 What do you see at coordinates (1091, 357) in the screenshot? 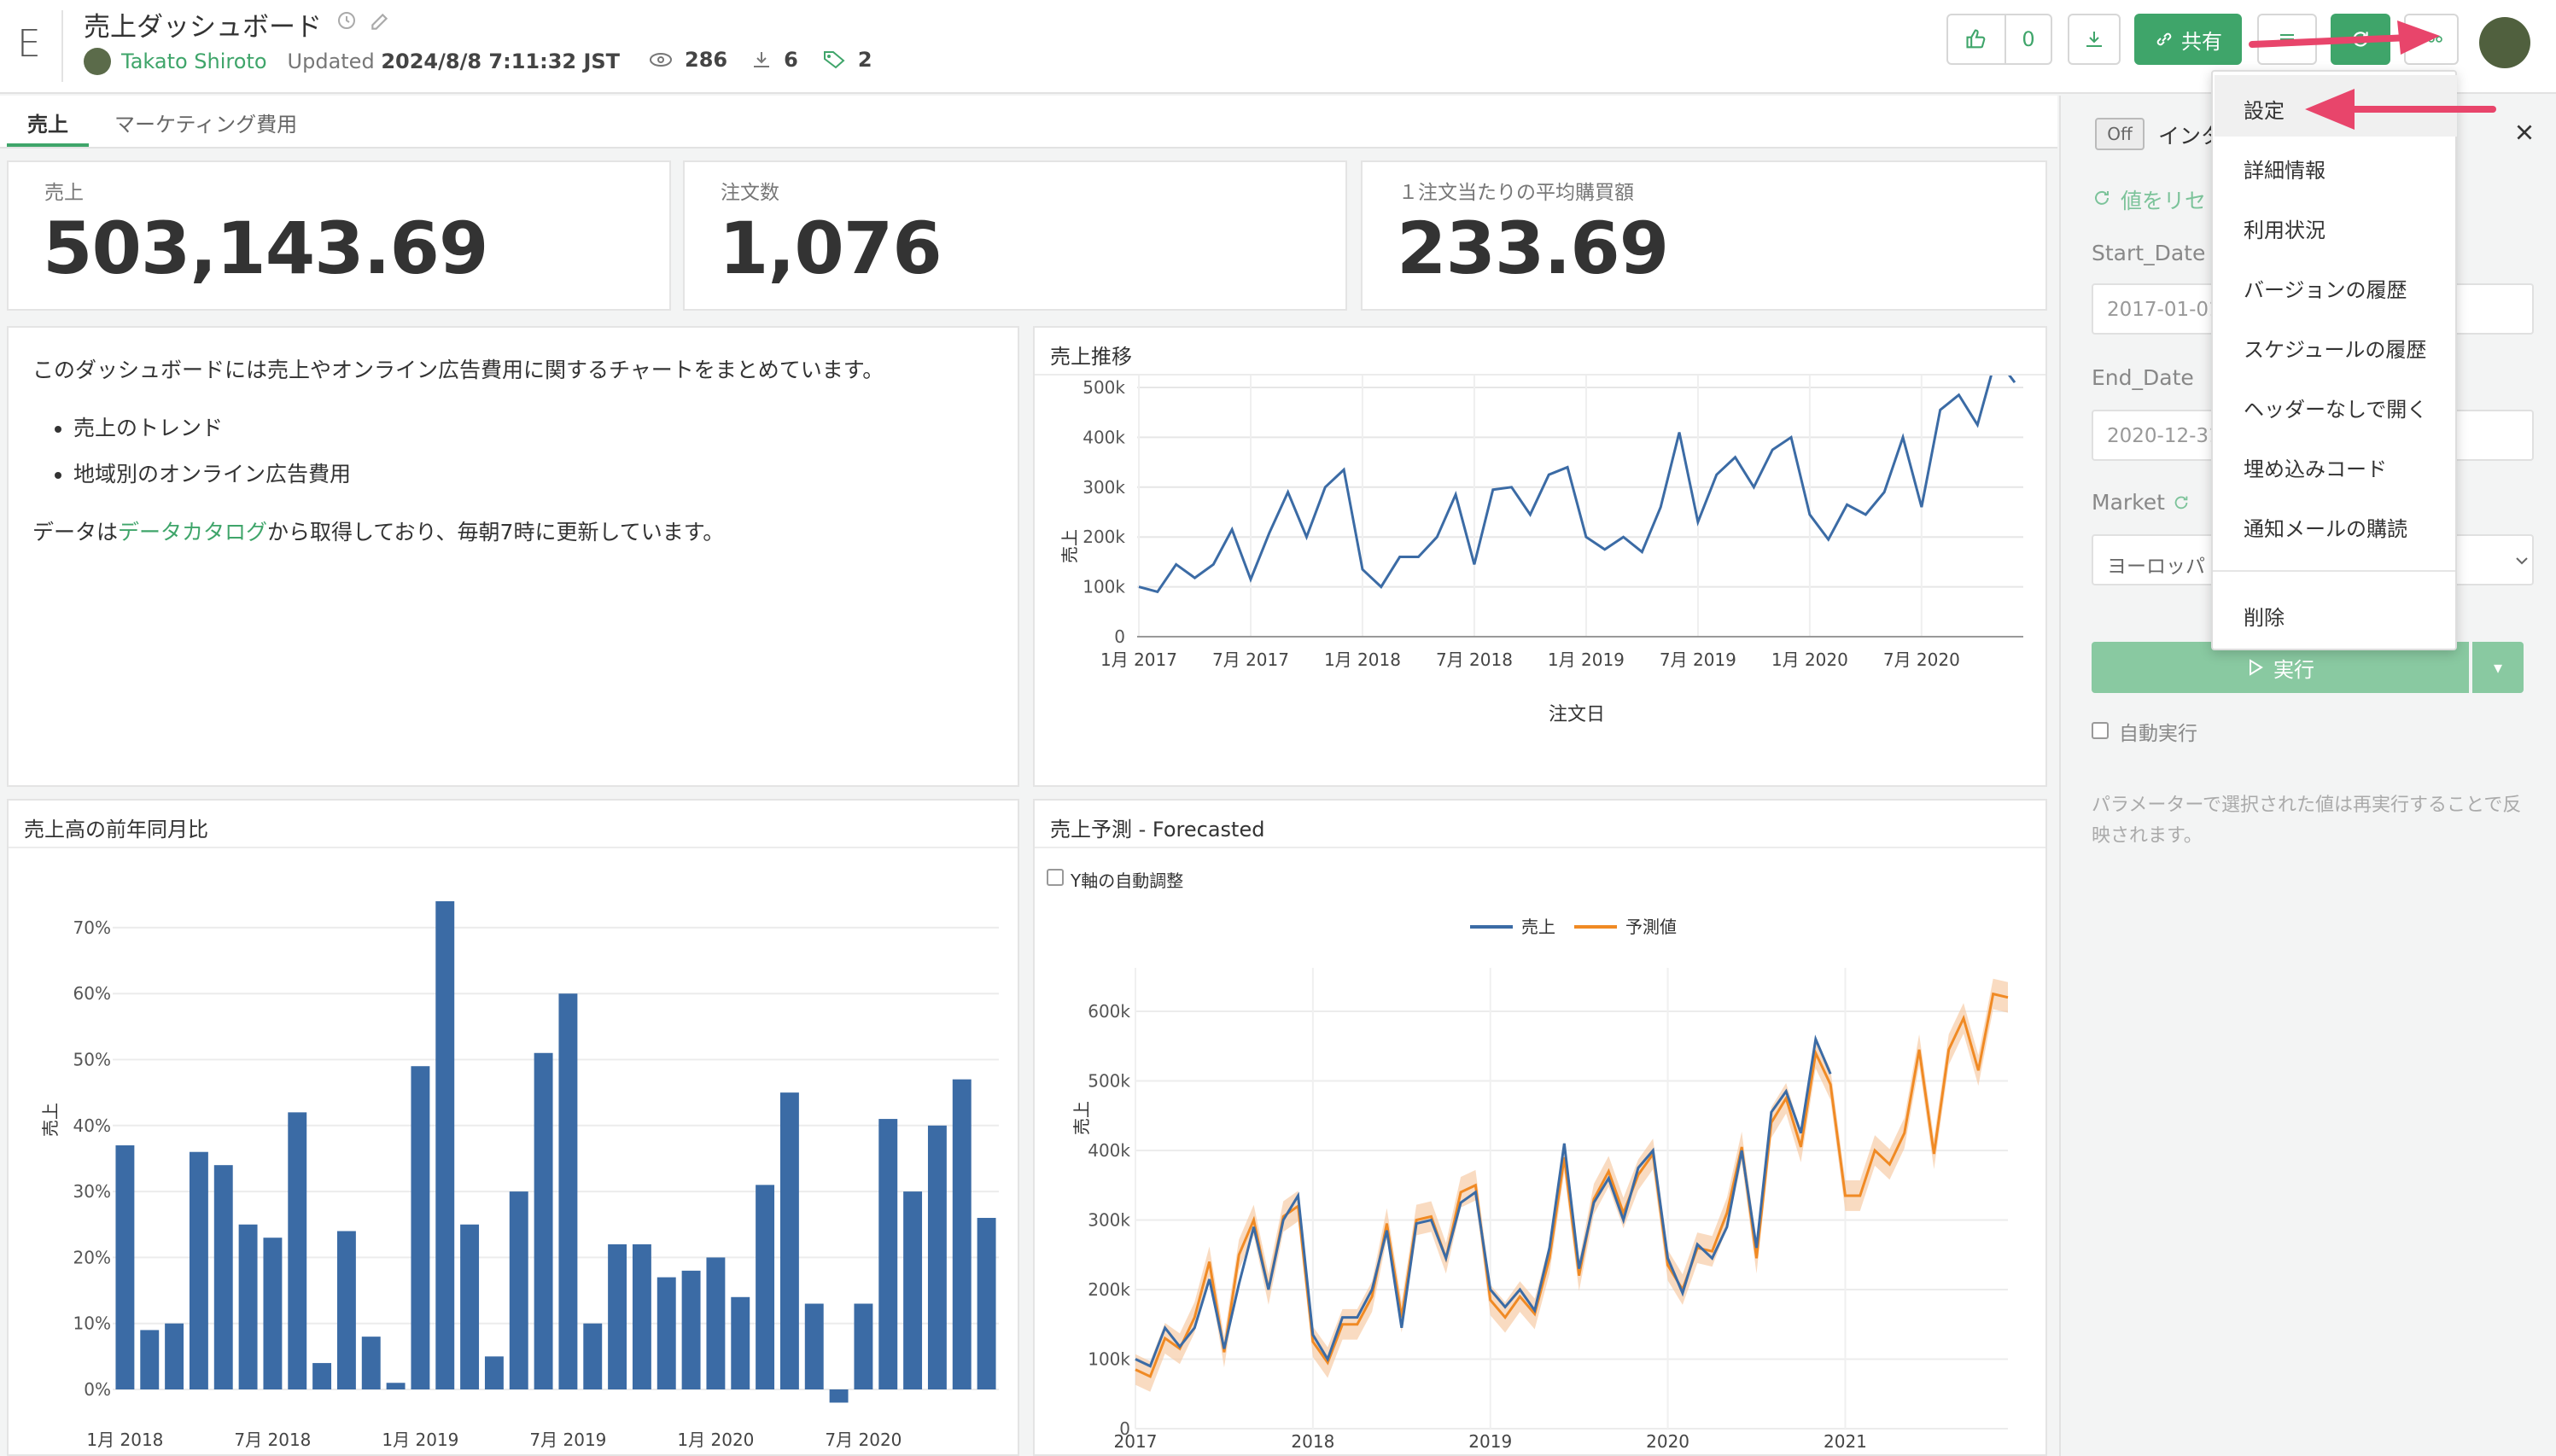
I see `panel-title: 売上推移` at bounding box center [1091, 357].